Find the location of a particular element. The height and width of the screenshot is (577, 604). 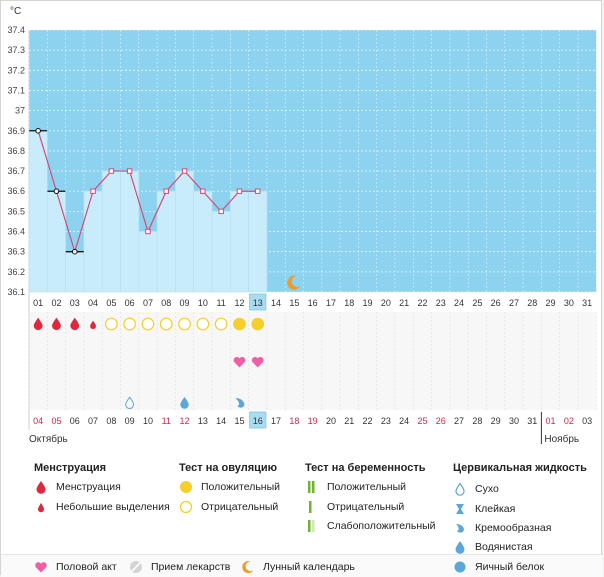

cycle-day-label: 29 is located at coordinates (551, 303).